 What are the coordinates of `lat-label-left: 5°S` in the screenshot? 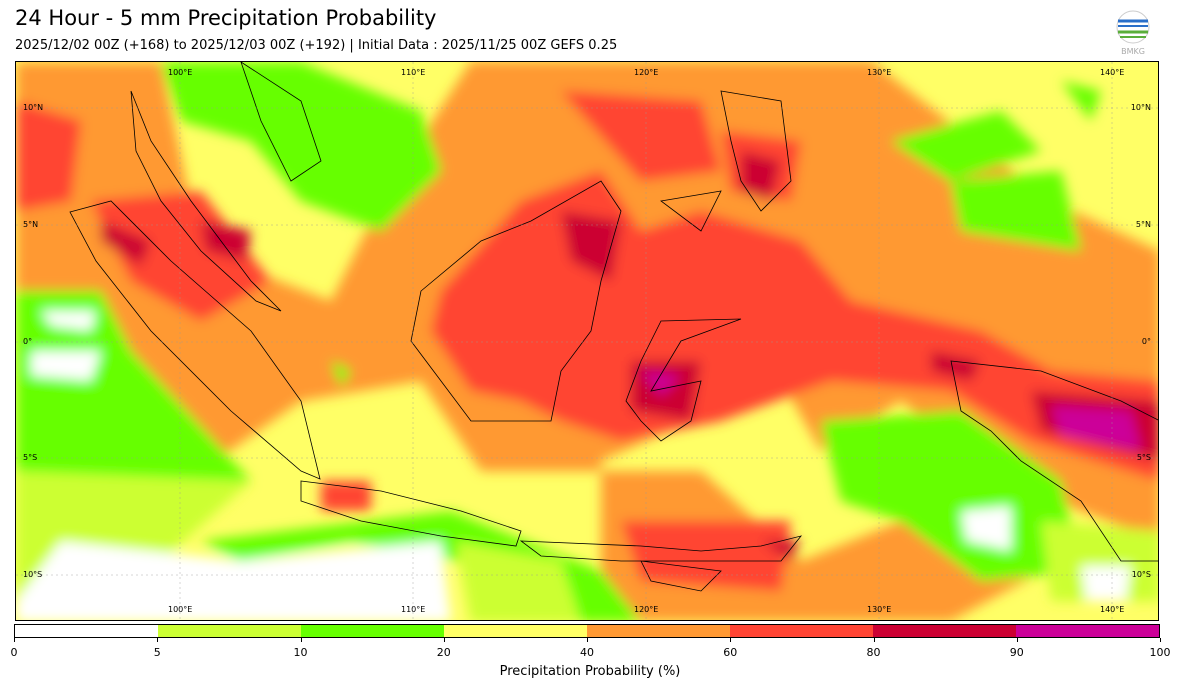 It's located at (30, 457).